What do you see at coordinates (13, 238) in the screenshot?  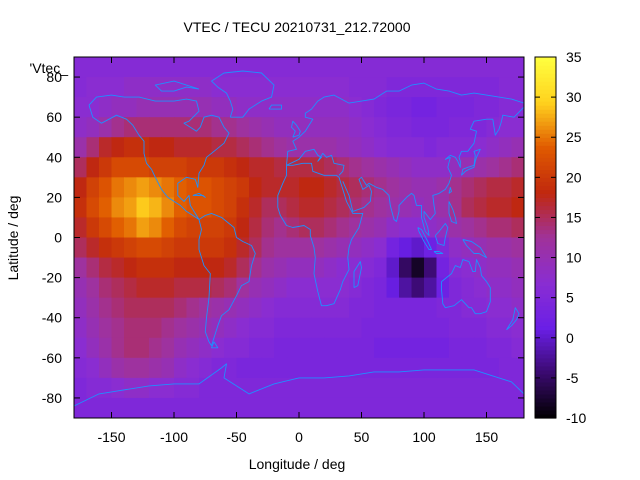 I see `y-axis-label: Latitude / deg` at bounding box center [13, 238].